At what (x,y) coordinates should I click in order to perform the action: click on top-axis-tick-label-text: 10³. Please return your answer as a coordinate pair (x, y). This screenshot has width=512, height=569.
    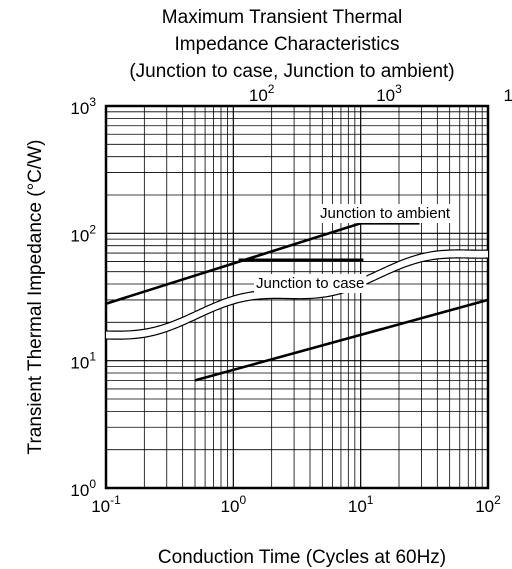
    Looking at the image, I should click on (389, 93).